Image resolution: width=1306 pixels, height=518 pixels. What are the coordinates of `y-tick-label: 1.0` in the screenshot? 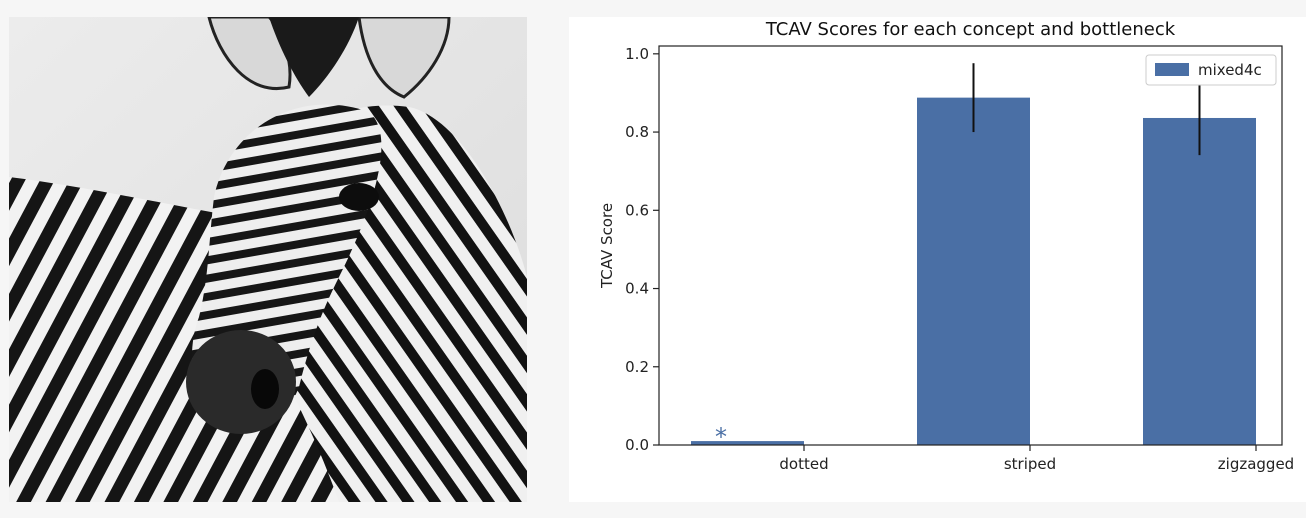 It's located at (637, 54).